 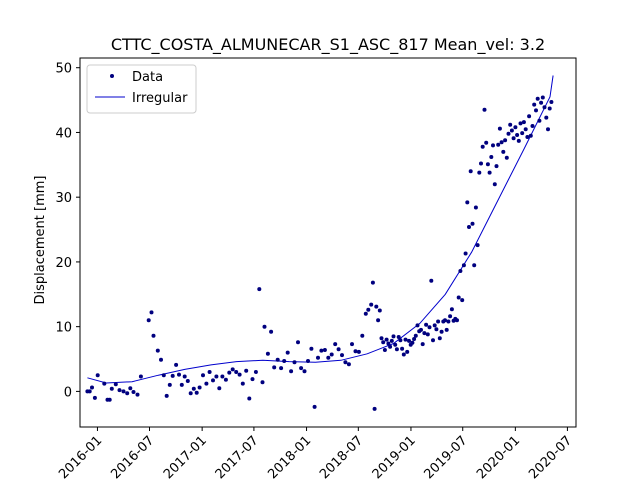 I want to click on legend-data-label: Data, so click(x=147, y=77).